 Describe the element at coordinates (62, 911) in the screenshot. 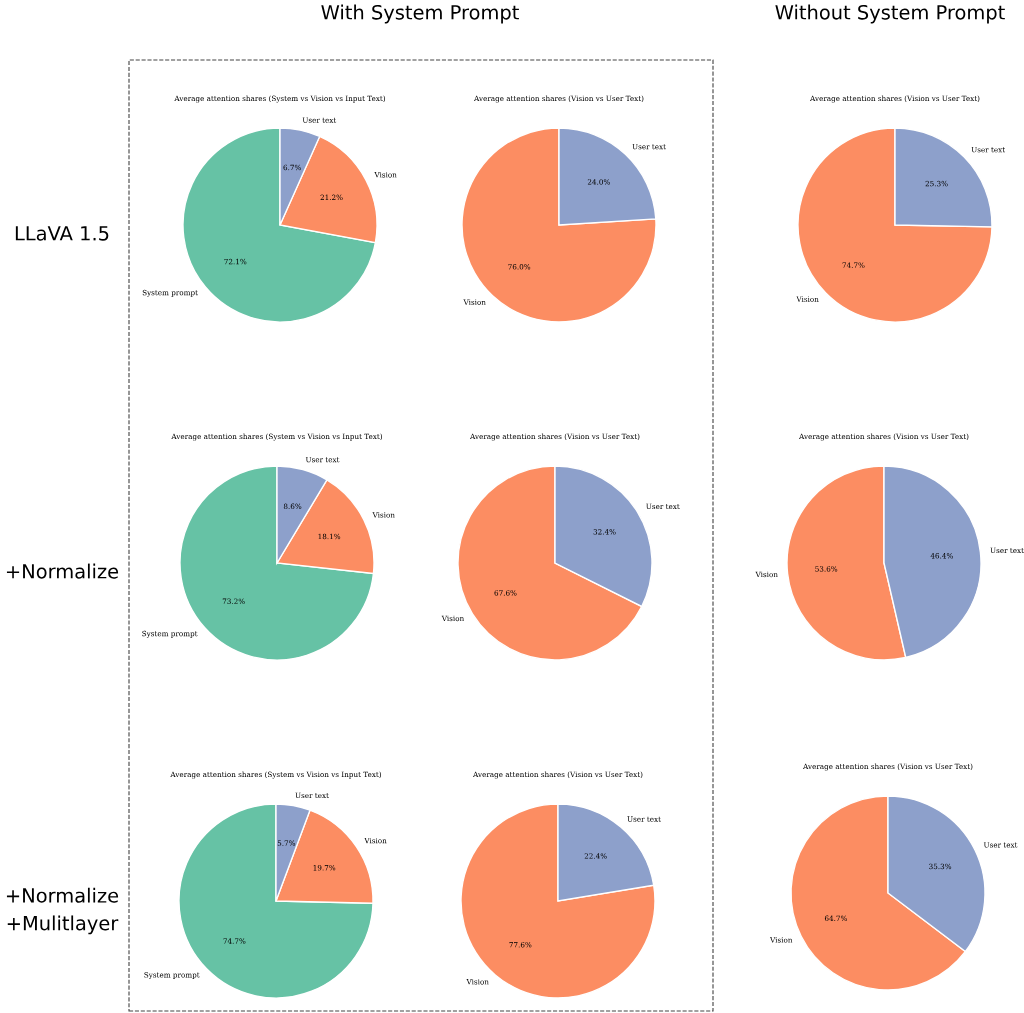

I see `text: +Normalize +Mulitlayer` at that location.